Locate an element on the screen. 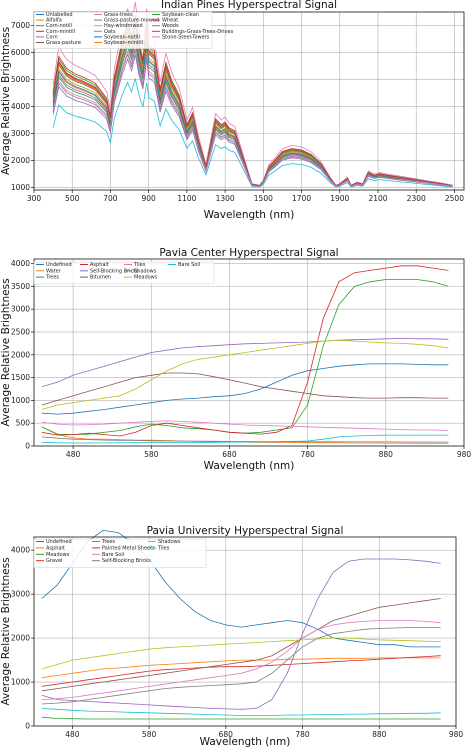  y-tick-label: 6000 is located at coordinates (20, 52).